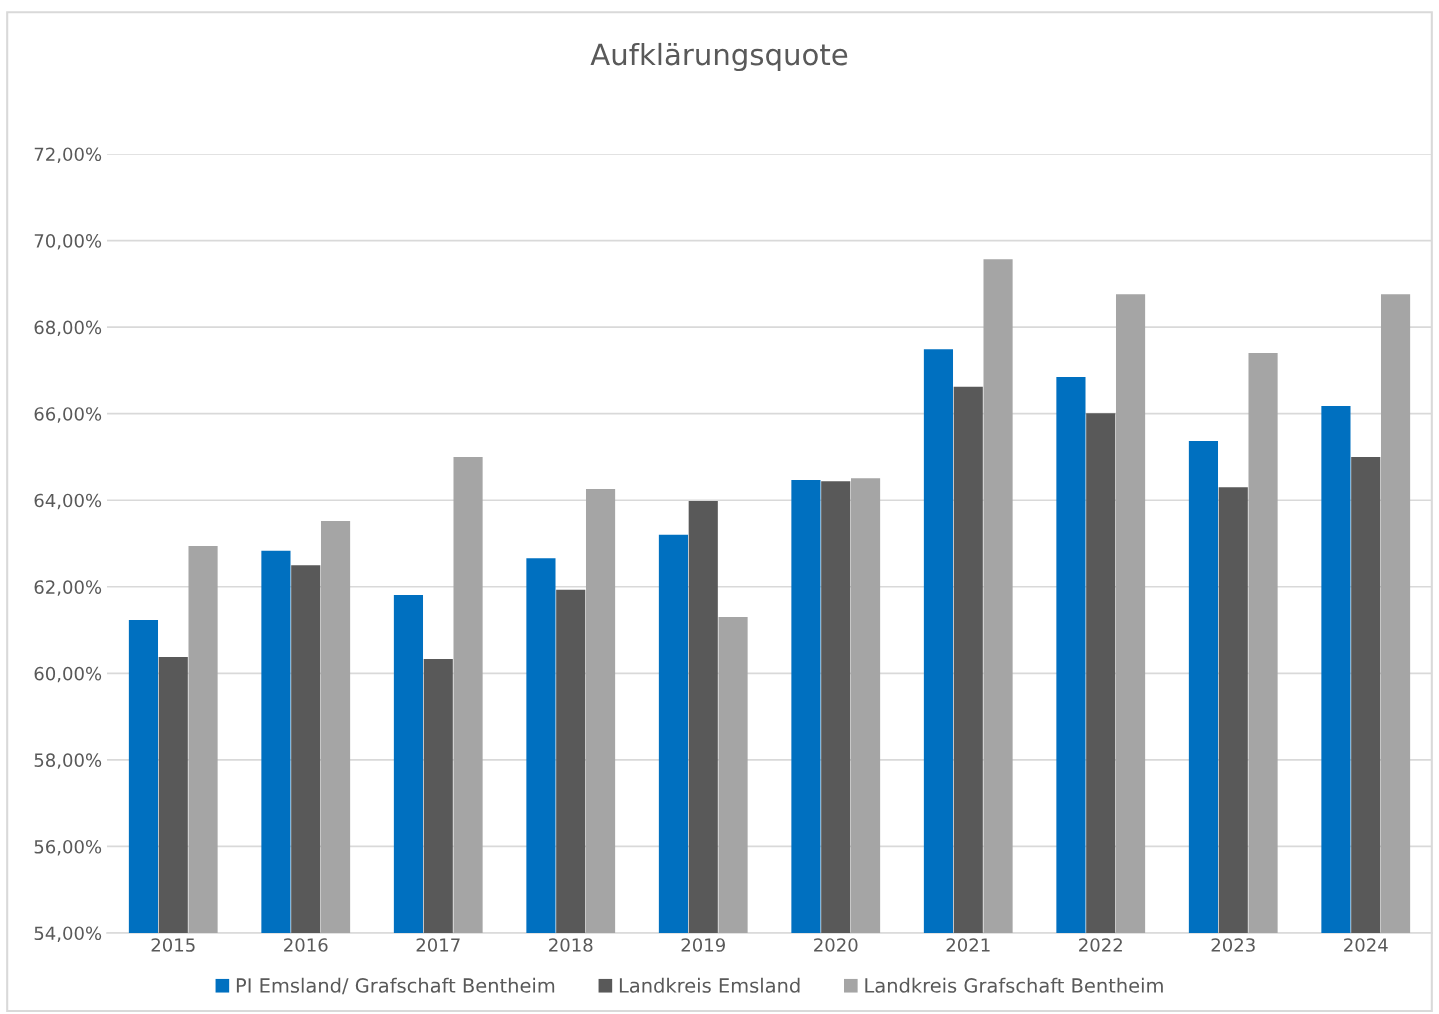 The image size is (1439, 1014). I want to click on x-tick-label: 2016, so click(306, 945).